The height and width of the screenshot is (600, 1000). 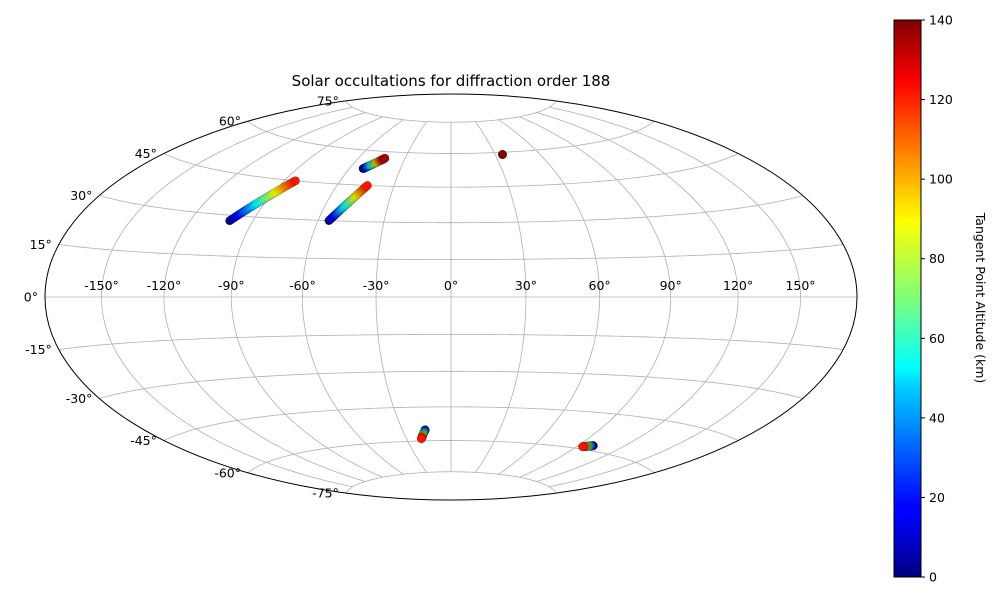 I want to click on longitude-tick-label: 150°, so click(x=800, y=285).